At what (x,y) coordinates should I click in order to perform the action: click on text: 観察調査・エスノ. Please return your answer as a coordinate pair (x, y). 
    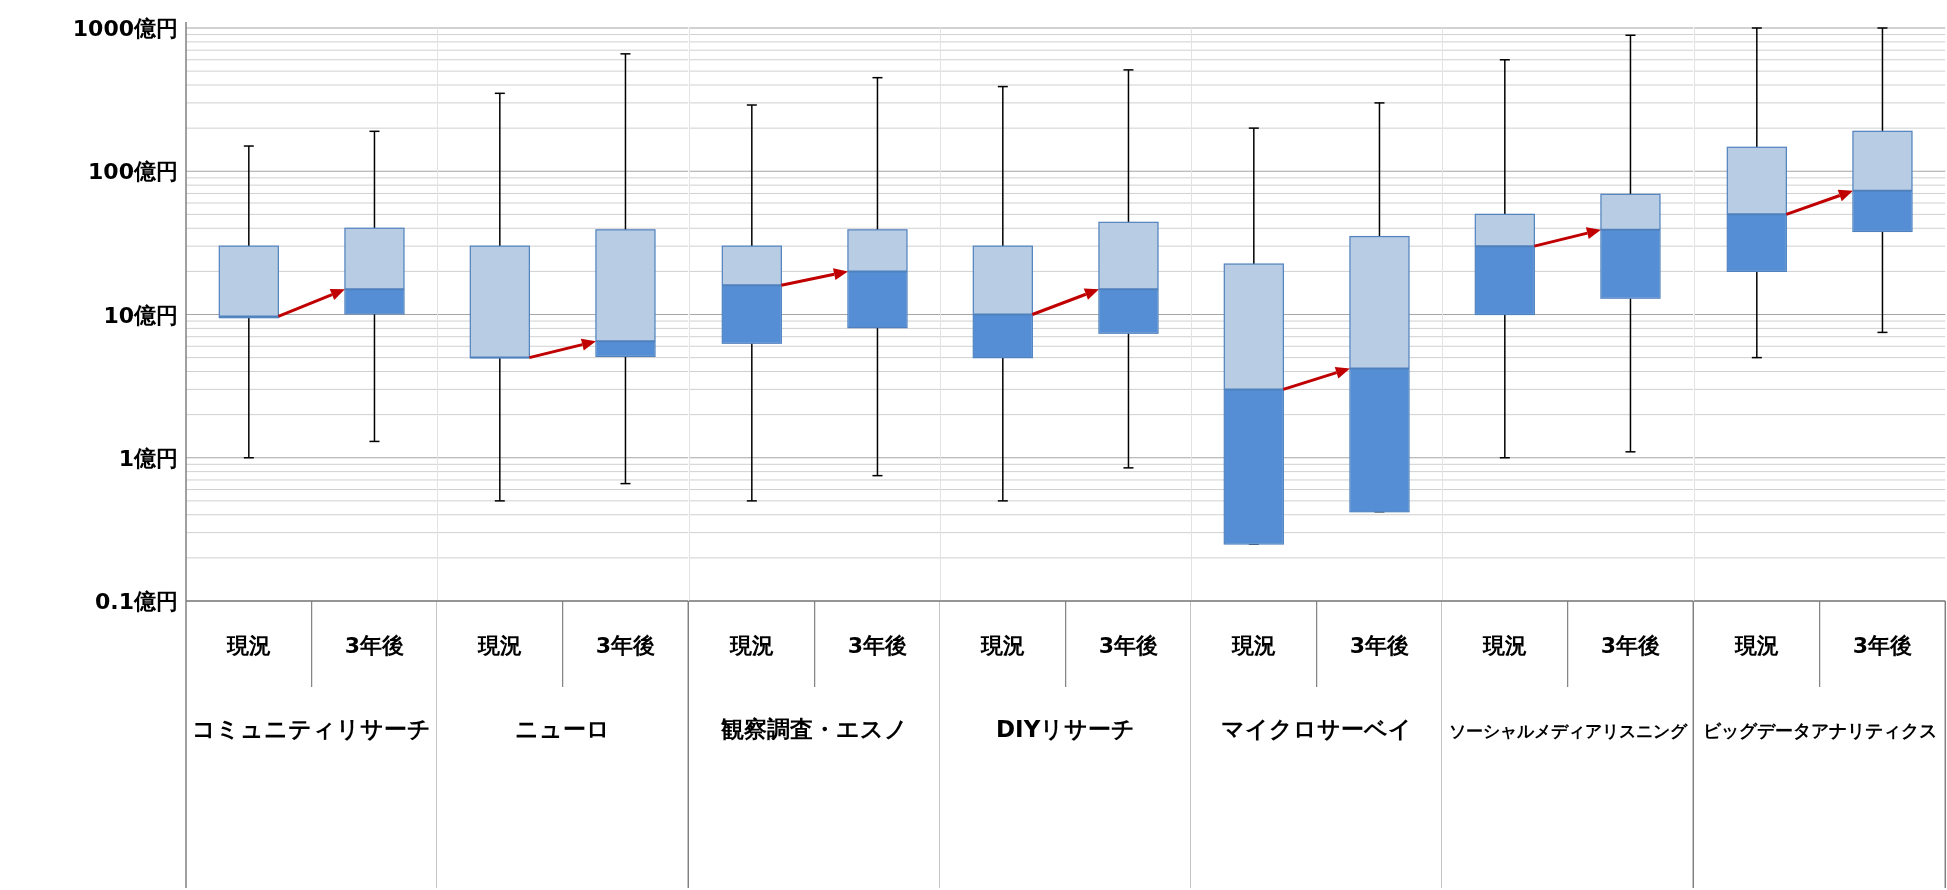
    Looking at the image, I should click on (813, 729).